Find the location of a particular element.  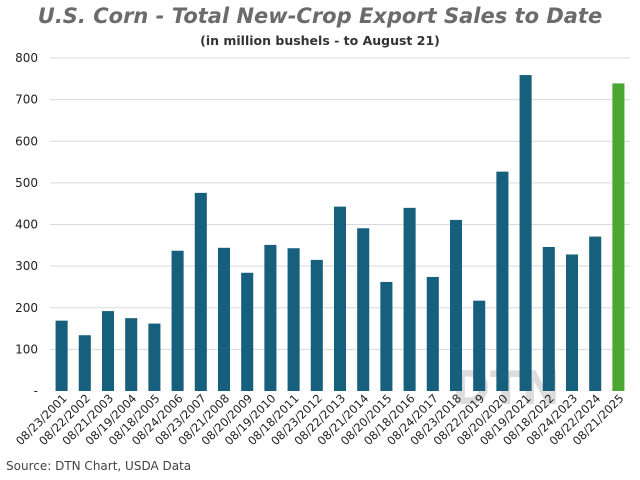

y-tick-label: 700 is located at coordinates (26, 100).